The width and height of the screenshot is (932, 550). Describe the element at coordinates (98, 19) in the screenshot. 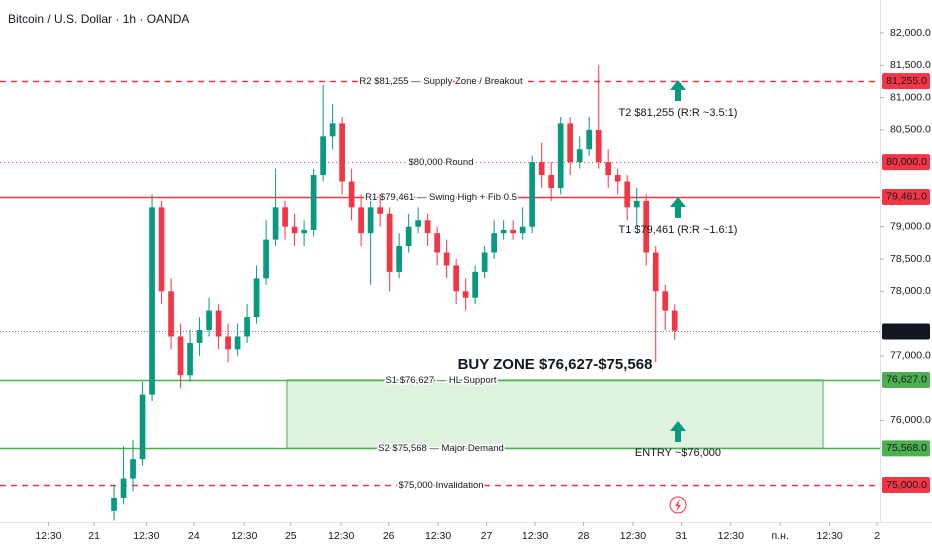

I see `chart-title: Bitcoin / U.S. Dollar · 1h · OANDA` at that location.